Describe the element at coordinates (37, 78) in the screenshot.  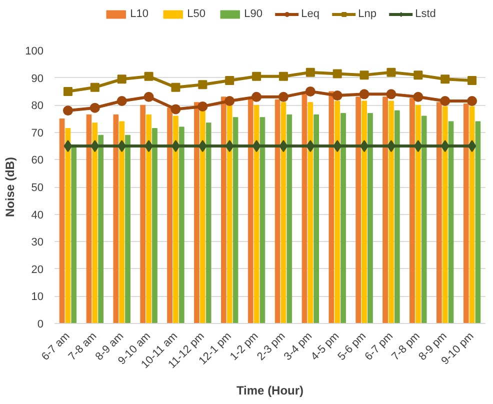
I see `y-tick-label: 90` at that location.